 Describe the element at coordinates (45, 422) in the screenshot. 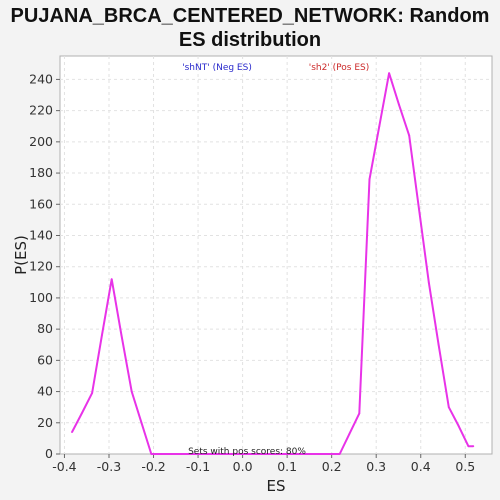

I see `y-tick-label: 20` at that location.